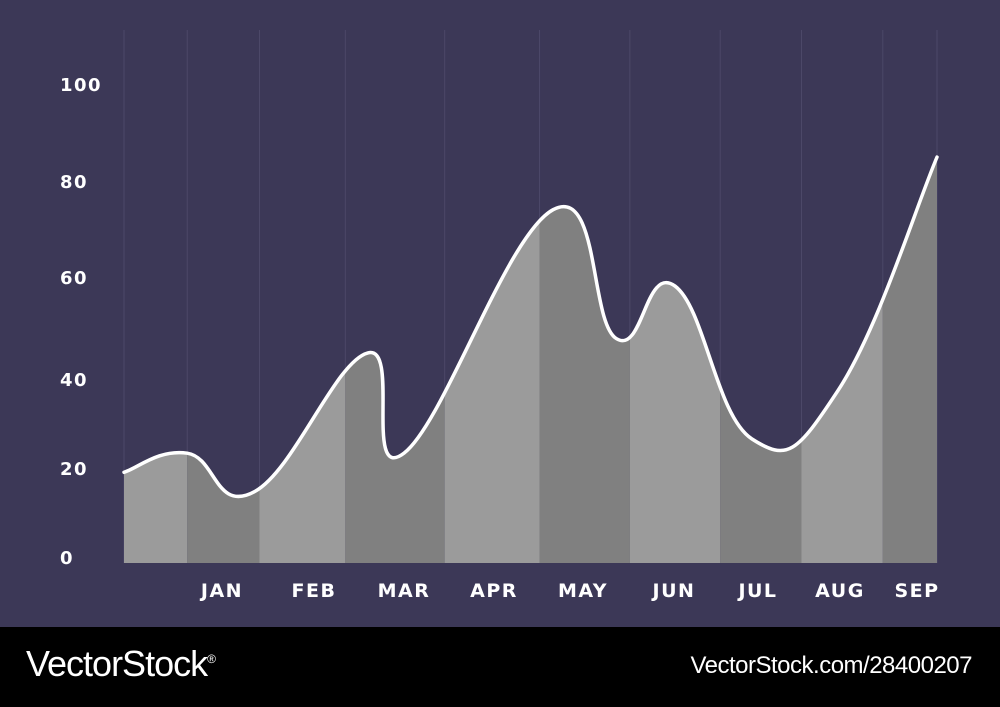 The height and width of the screenshot is (707, 1000). What do you see at coordinates (494, 591) in the screenshot?
I see `x-tick-label: APR` at bounding box center [494, 591].